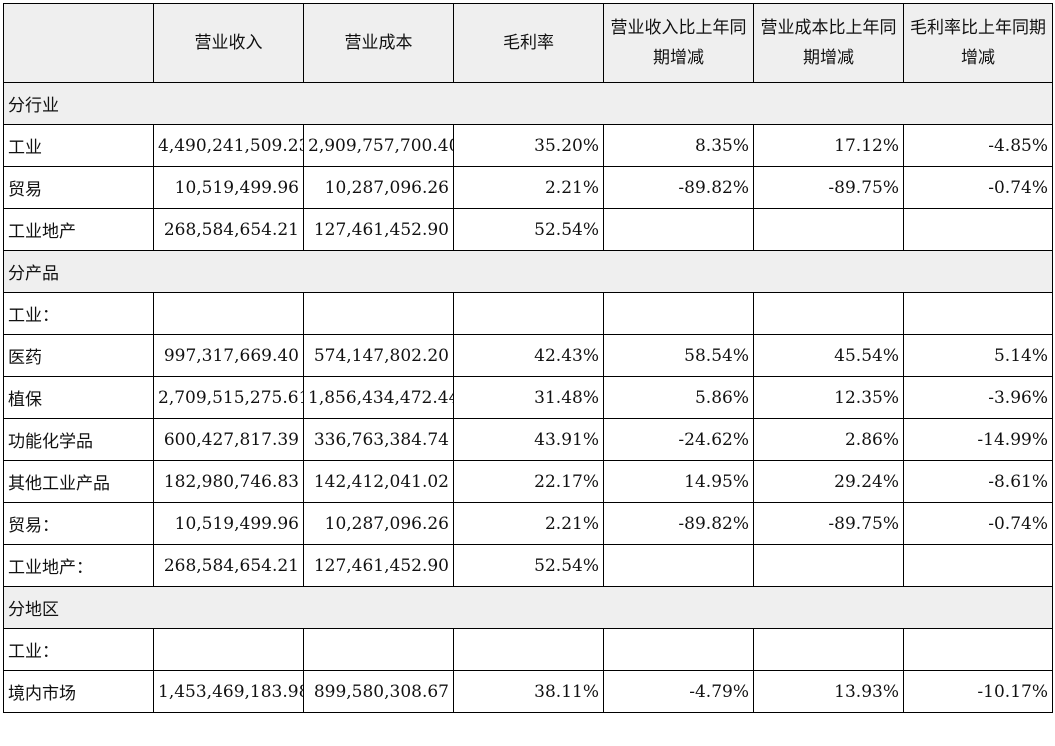 The image size is (1055, 746). What do you see at coordinates (378, 43) in the screenshot?
I see `header-cell-cost: 营业成本` at bounding box center [378, 43].